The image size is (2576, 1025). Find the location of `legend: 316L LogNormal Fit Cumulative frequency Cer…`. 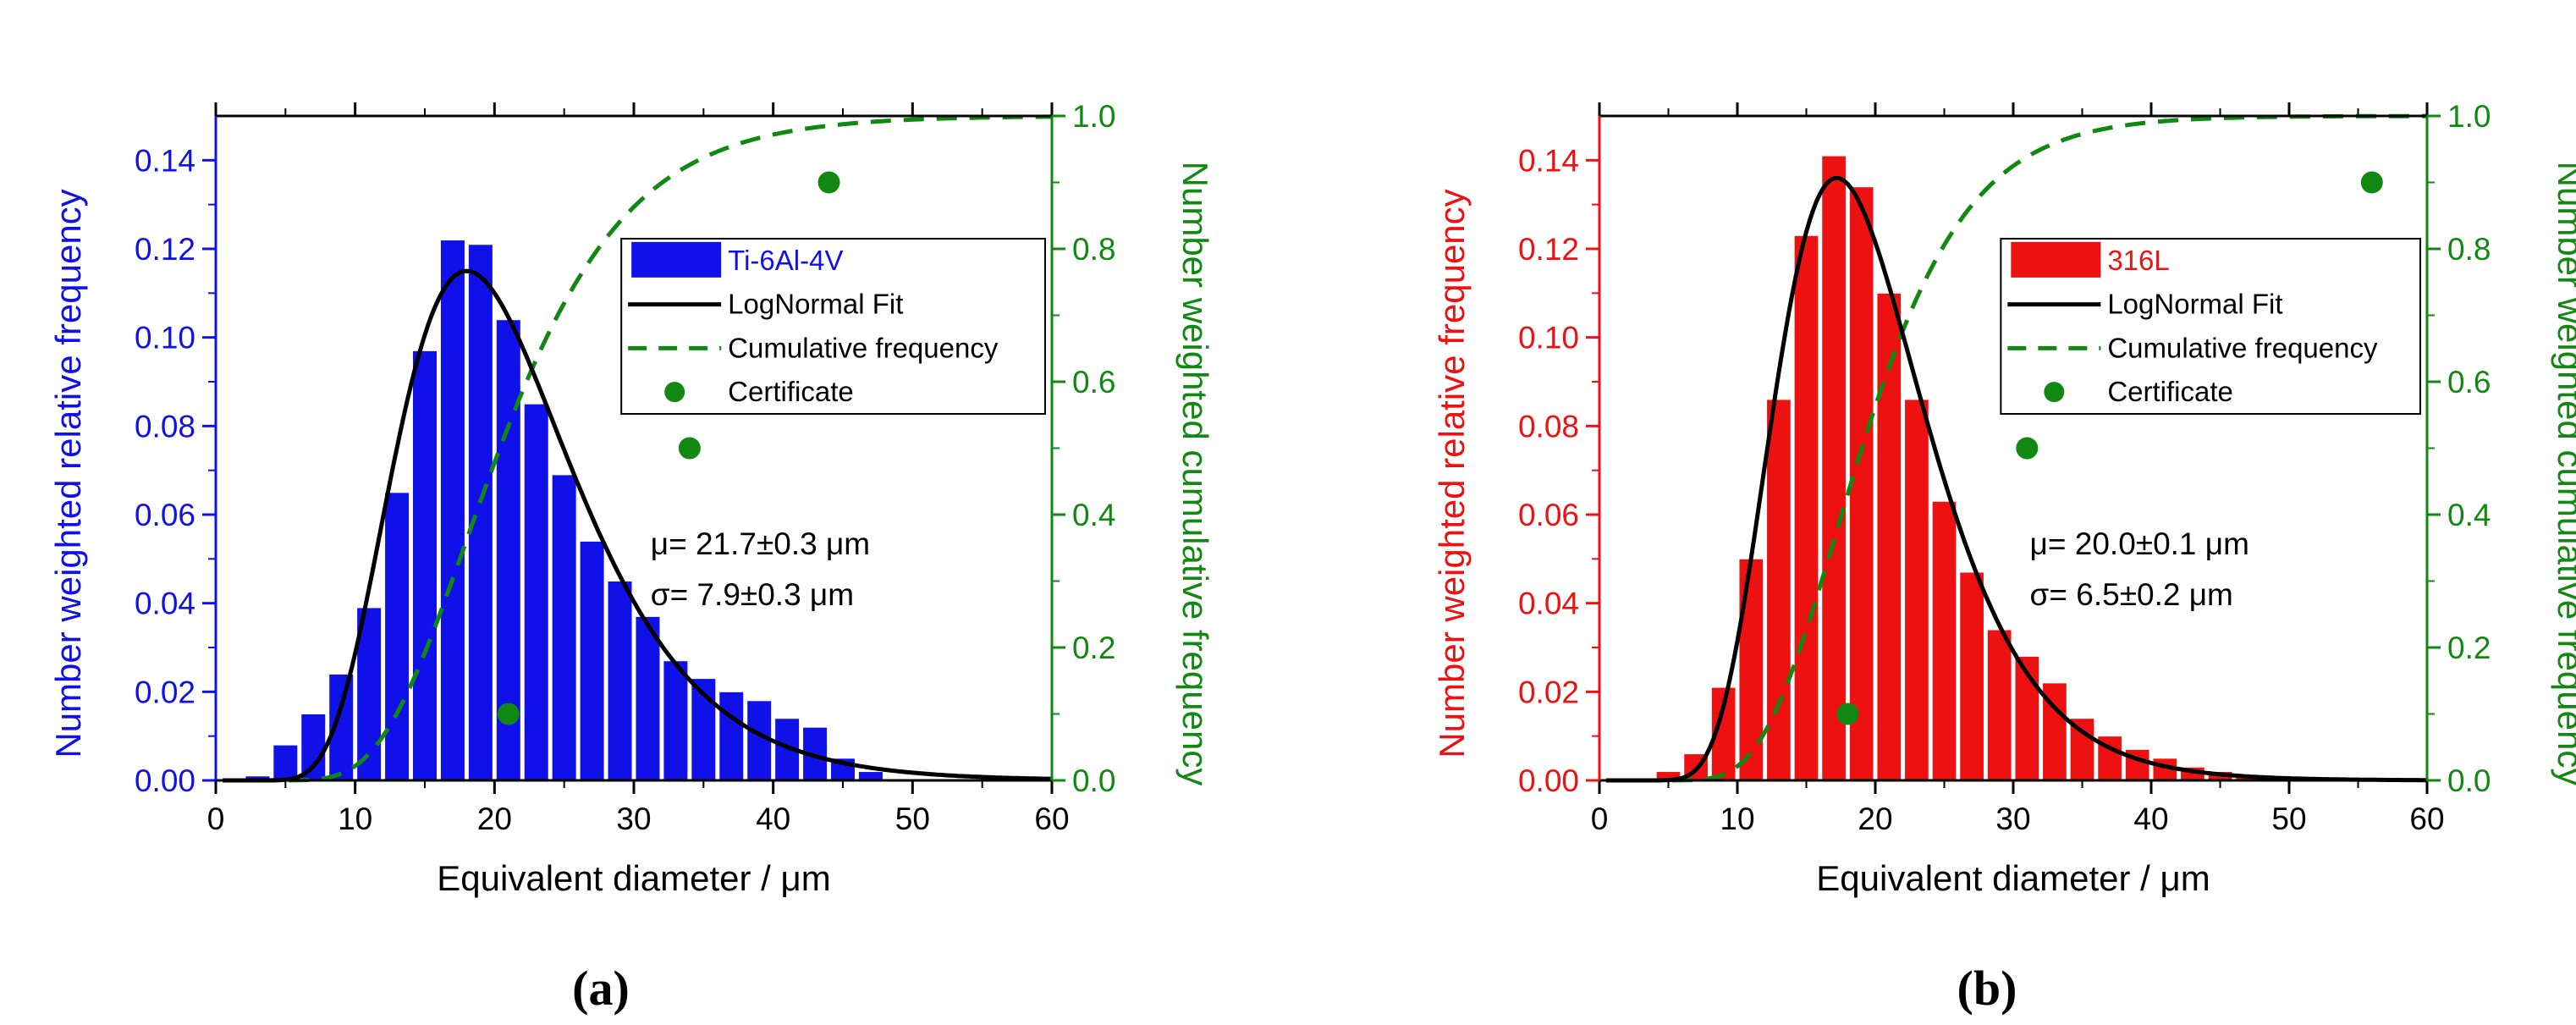

legend: 316L LogNormal Fit Cumulative frequency Cer… is located at coordinates (2211, 326).